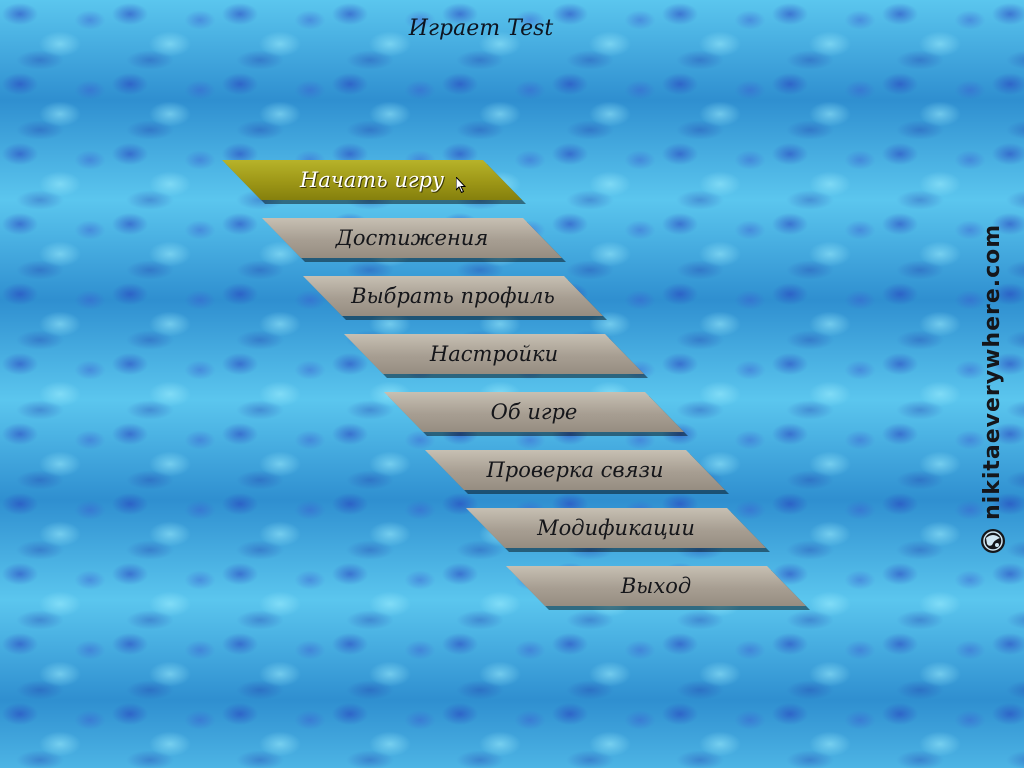 The width and height of the screenshot is (1024, 768). I want to click on settings-button: Настройки, so click(496, 356).